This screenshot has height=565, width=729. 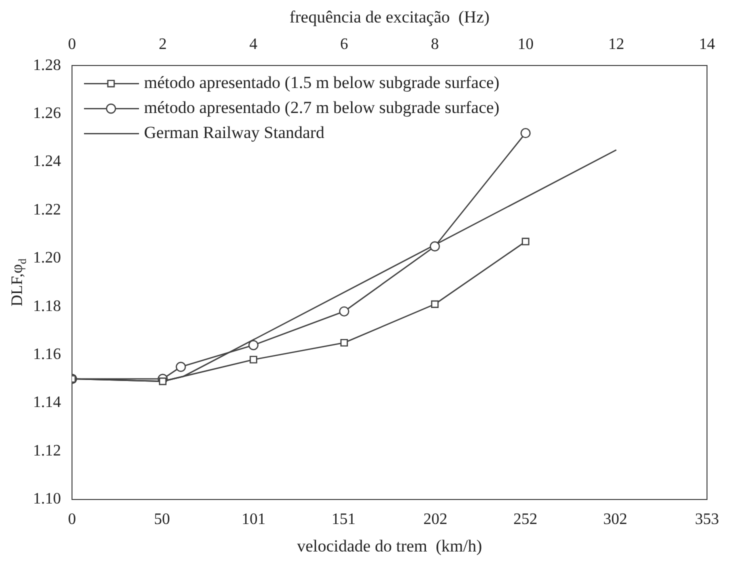 I want to click on y-tick-label: 1.26, so click(x=47, y=113).